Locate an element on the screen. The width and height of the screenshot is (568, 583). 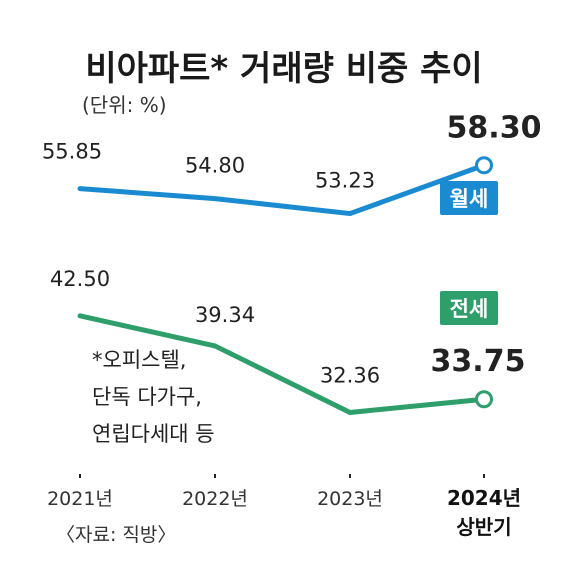
legend-badge-label-전세: 전세 is located at coordinates (469, 309).